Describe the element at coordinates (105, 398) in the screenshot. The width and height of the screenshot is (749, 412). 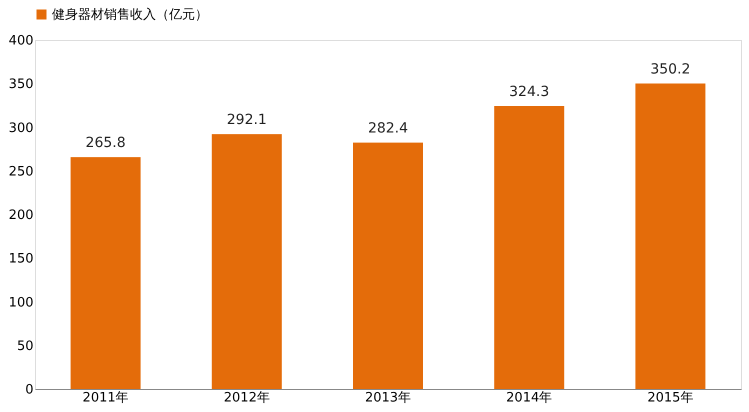
I see `x-tick-label: 2011年` at that location.